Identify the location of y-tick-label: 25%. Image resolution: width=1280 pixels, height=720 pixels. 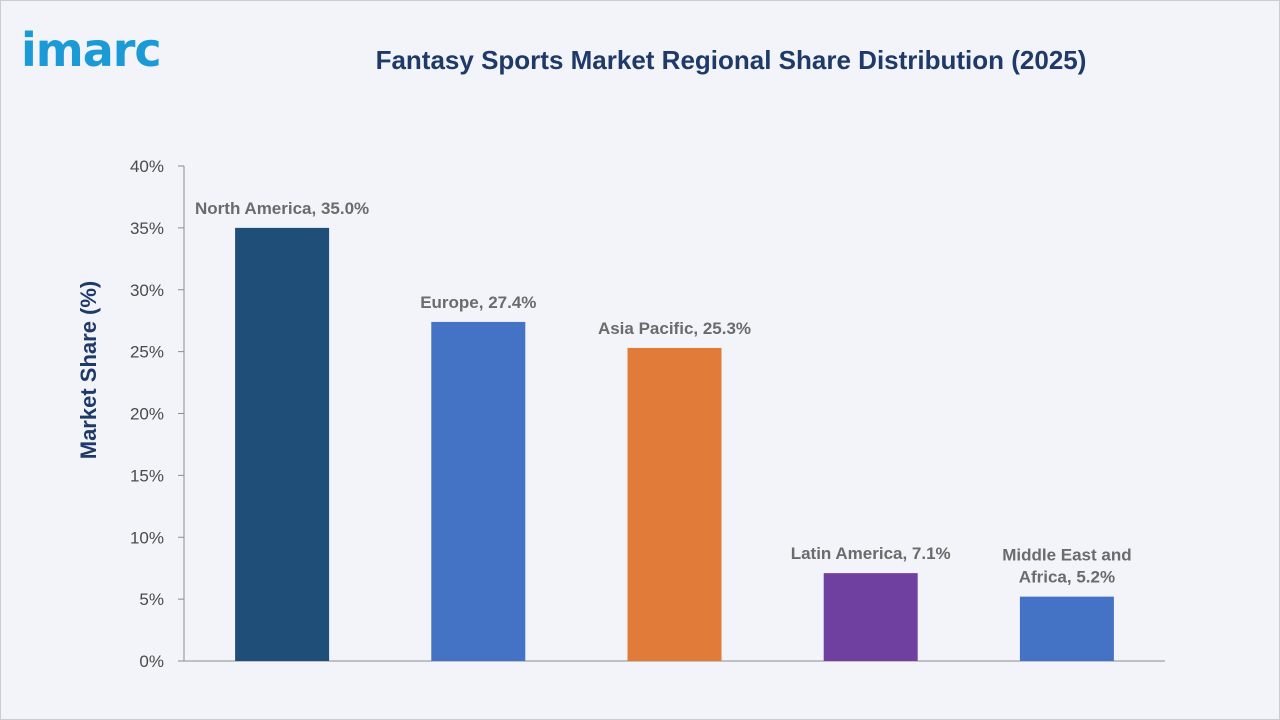
(147, 352).